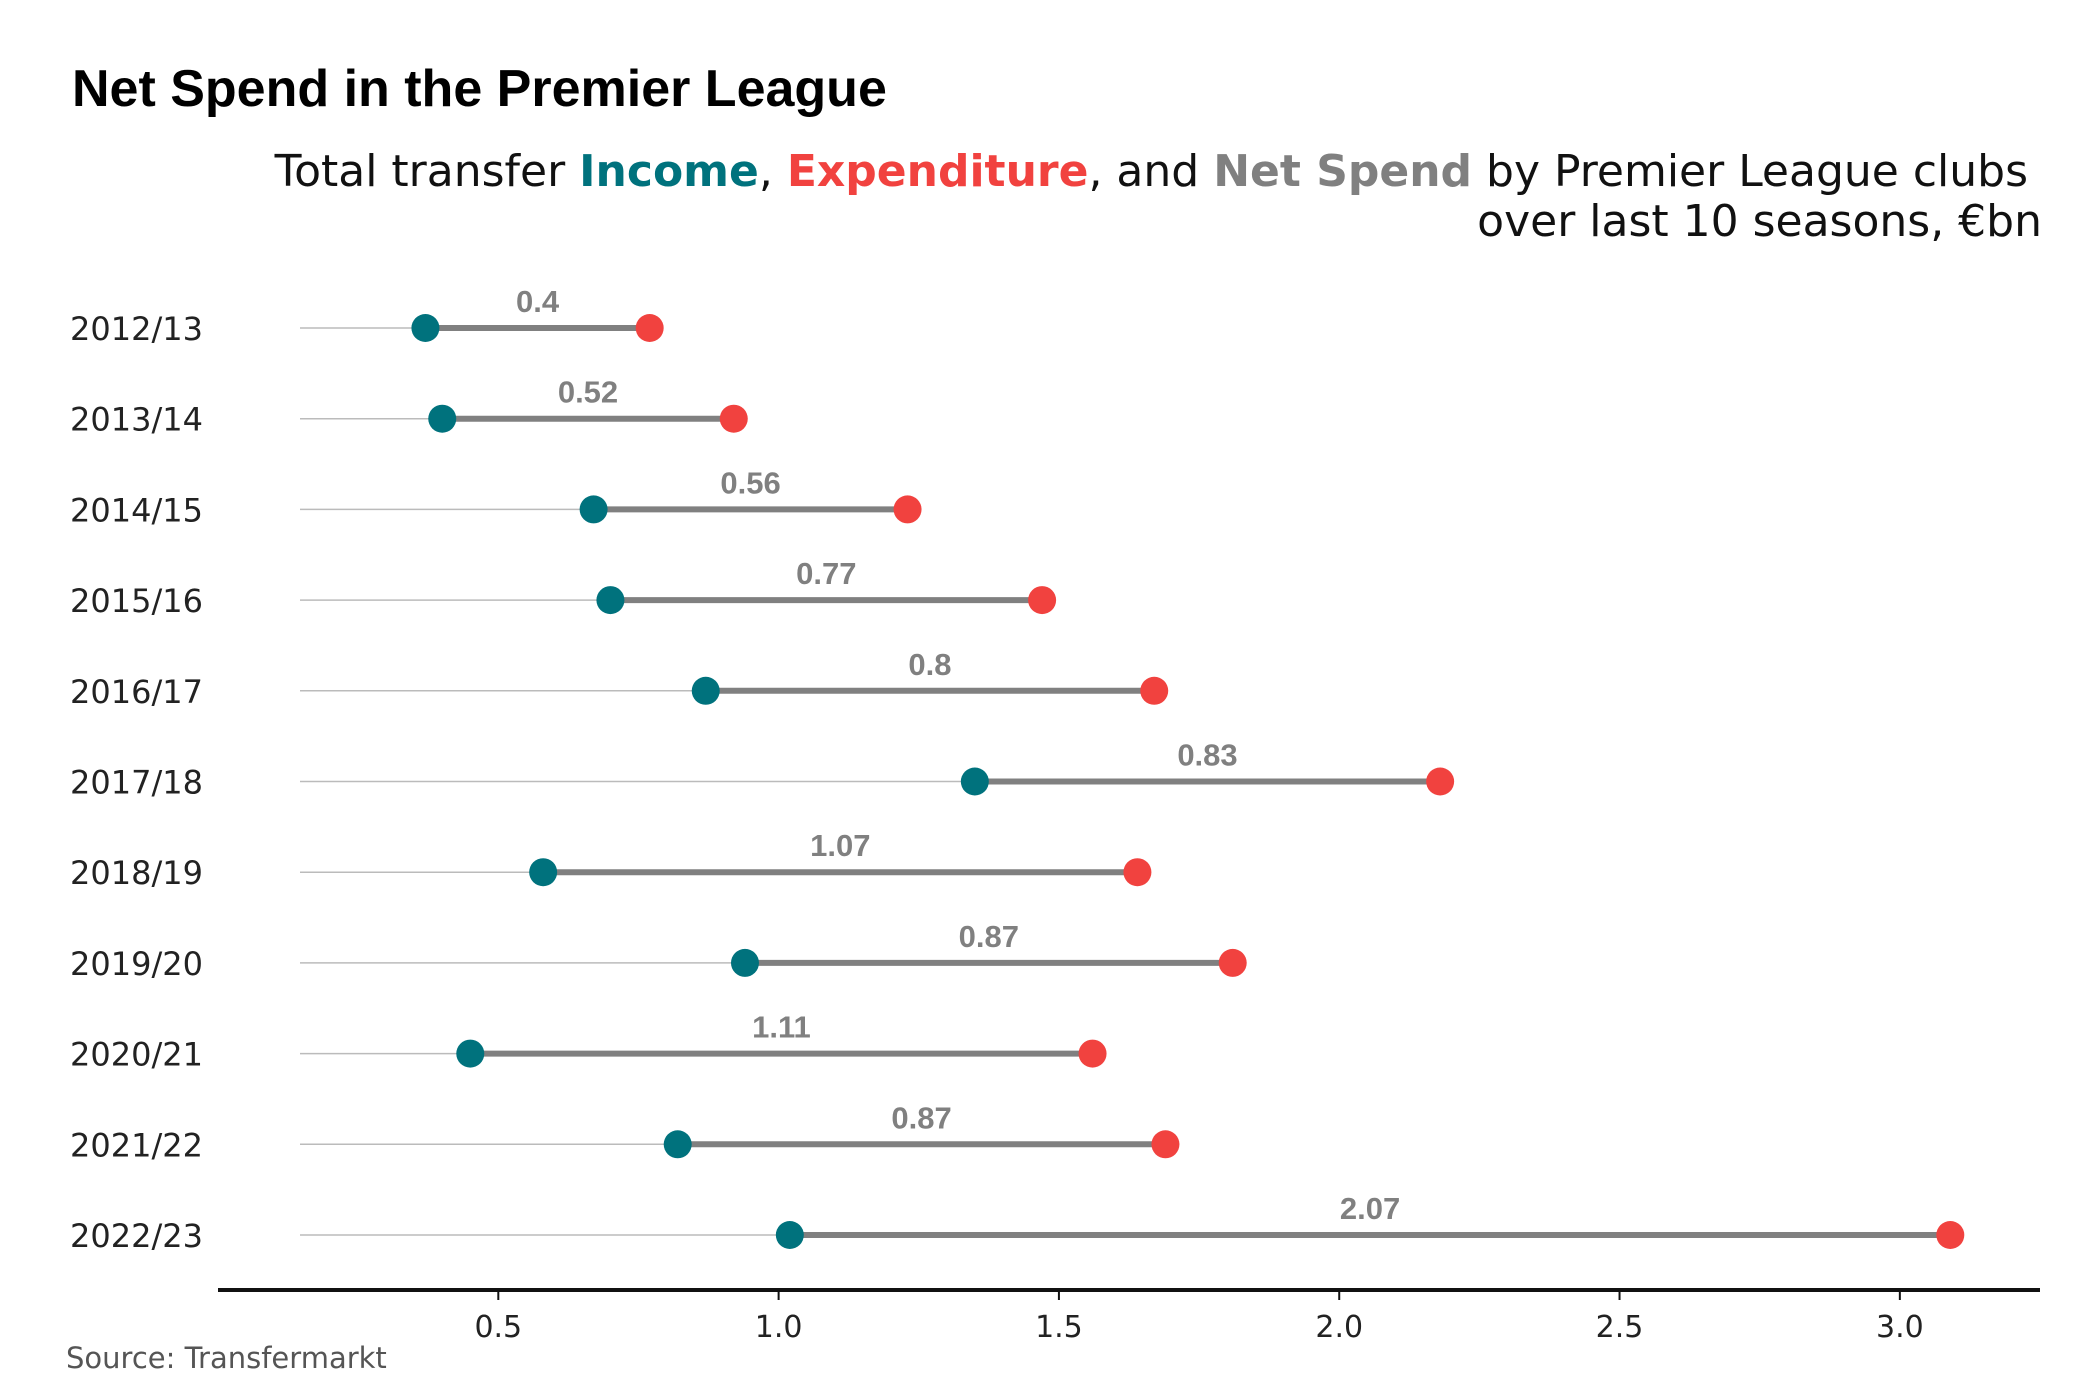  Describe the element at coordinates (136, 420) in the screenshot. I see `season-label: 2013/14` at that location.